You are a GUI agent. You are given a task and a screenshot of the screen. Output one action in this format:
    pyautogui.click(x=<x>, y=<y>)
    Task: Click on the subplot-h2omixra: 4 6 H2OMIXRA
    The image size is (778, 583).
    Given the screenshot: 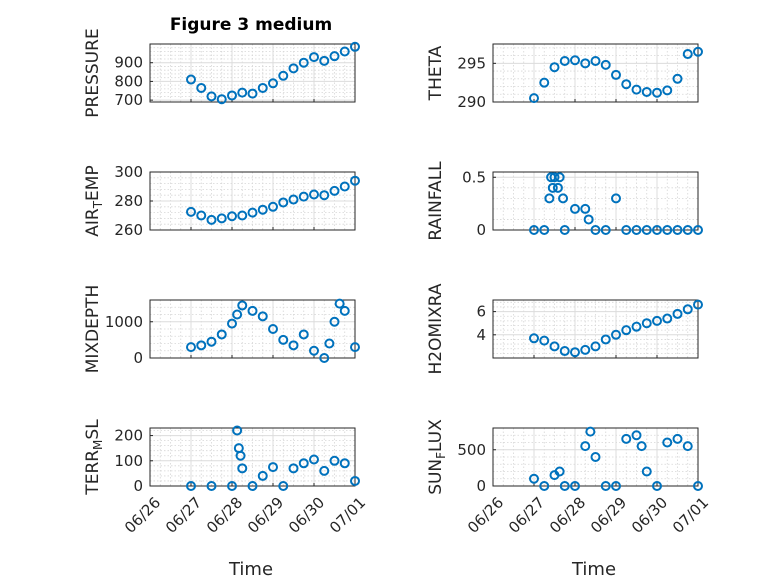 What is the action you would take?
    pyautogui.click(x=564, y=329)
    